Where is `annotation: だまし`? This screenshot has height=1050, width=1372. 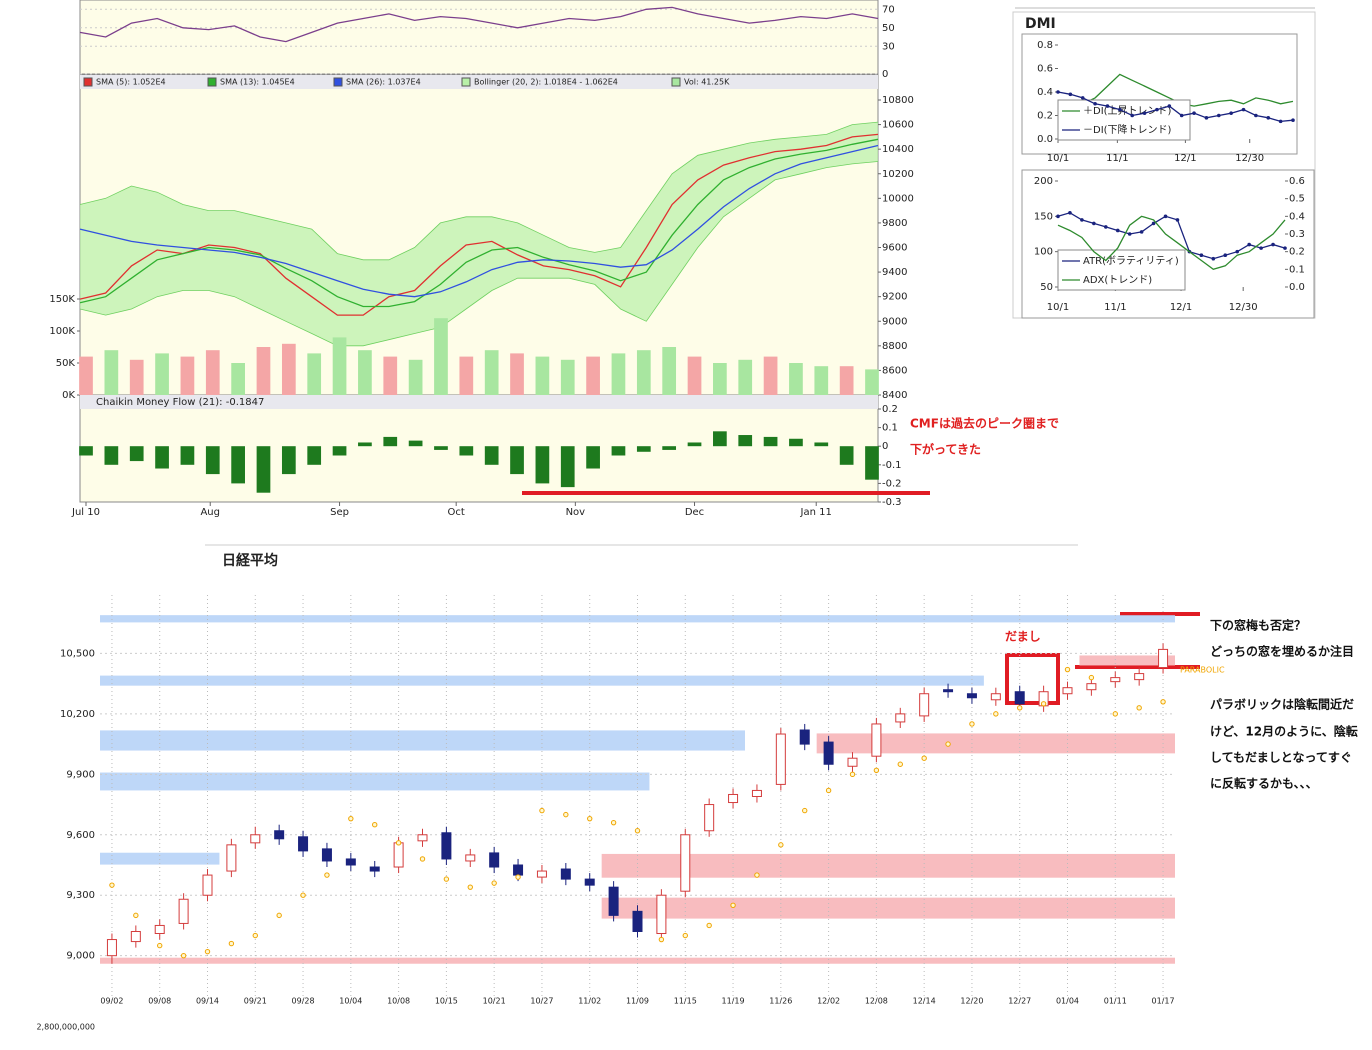 annotation: だまし is located at coordinates (1023, 637).